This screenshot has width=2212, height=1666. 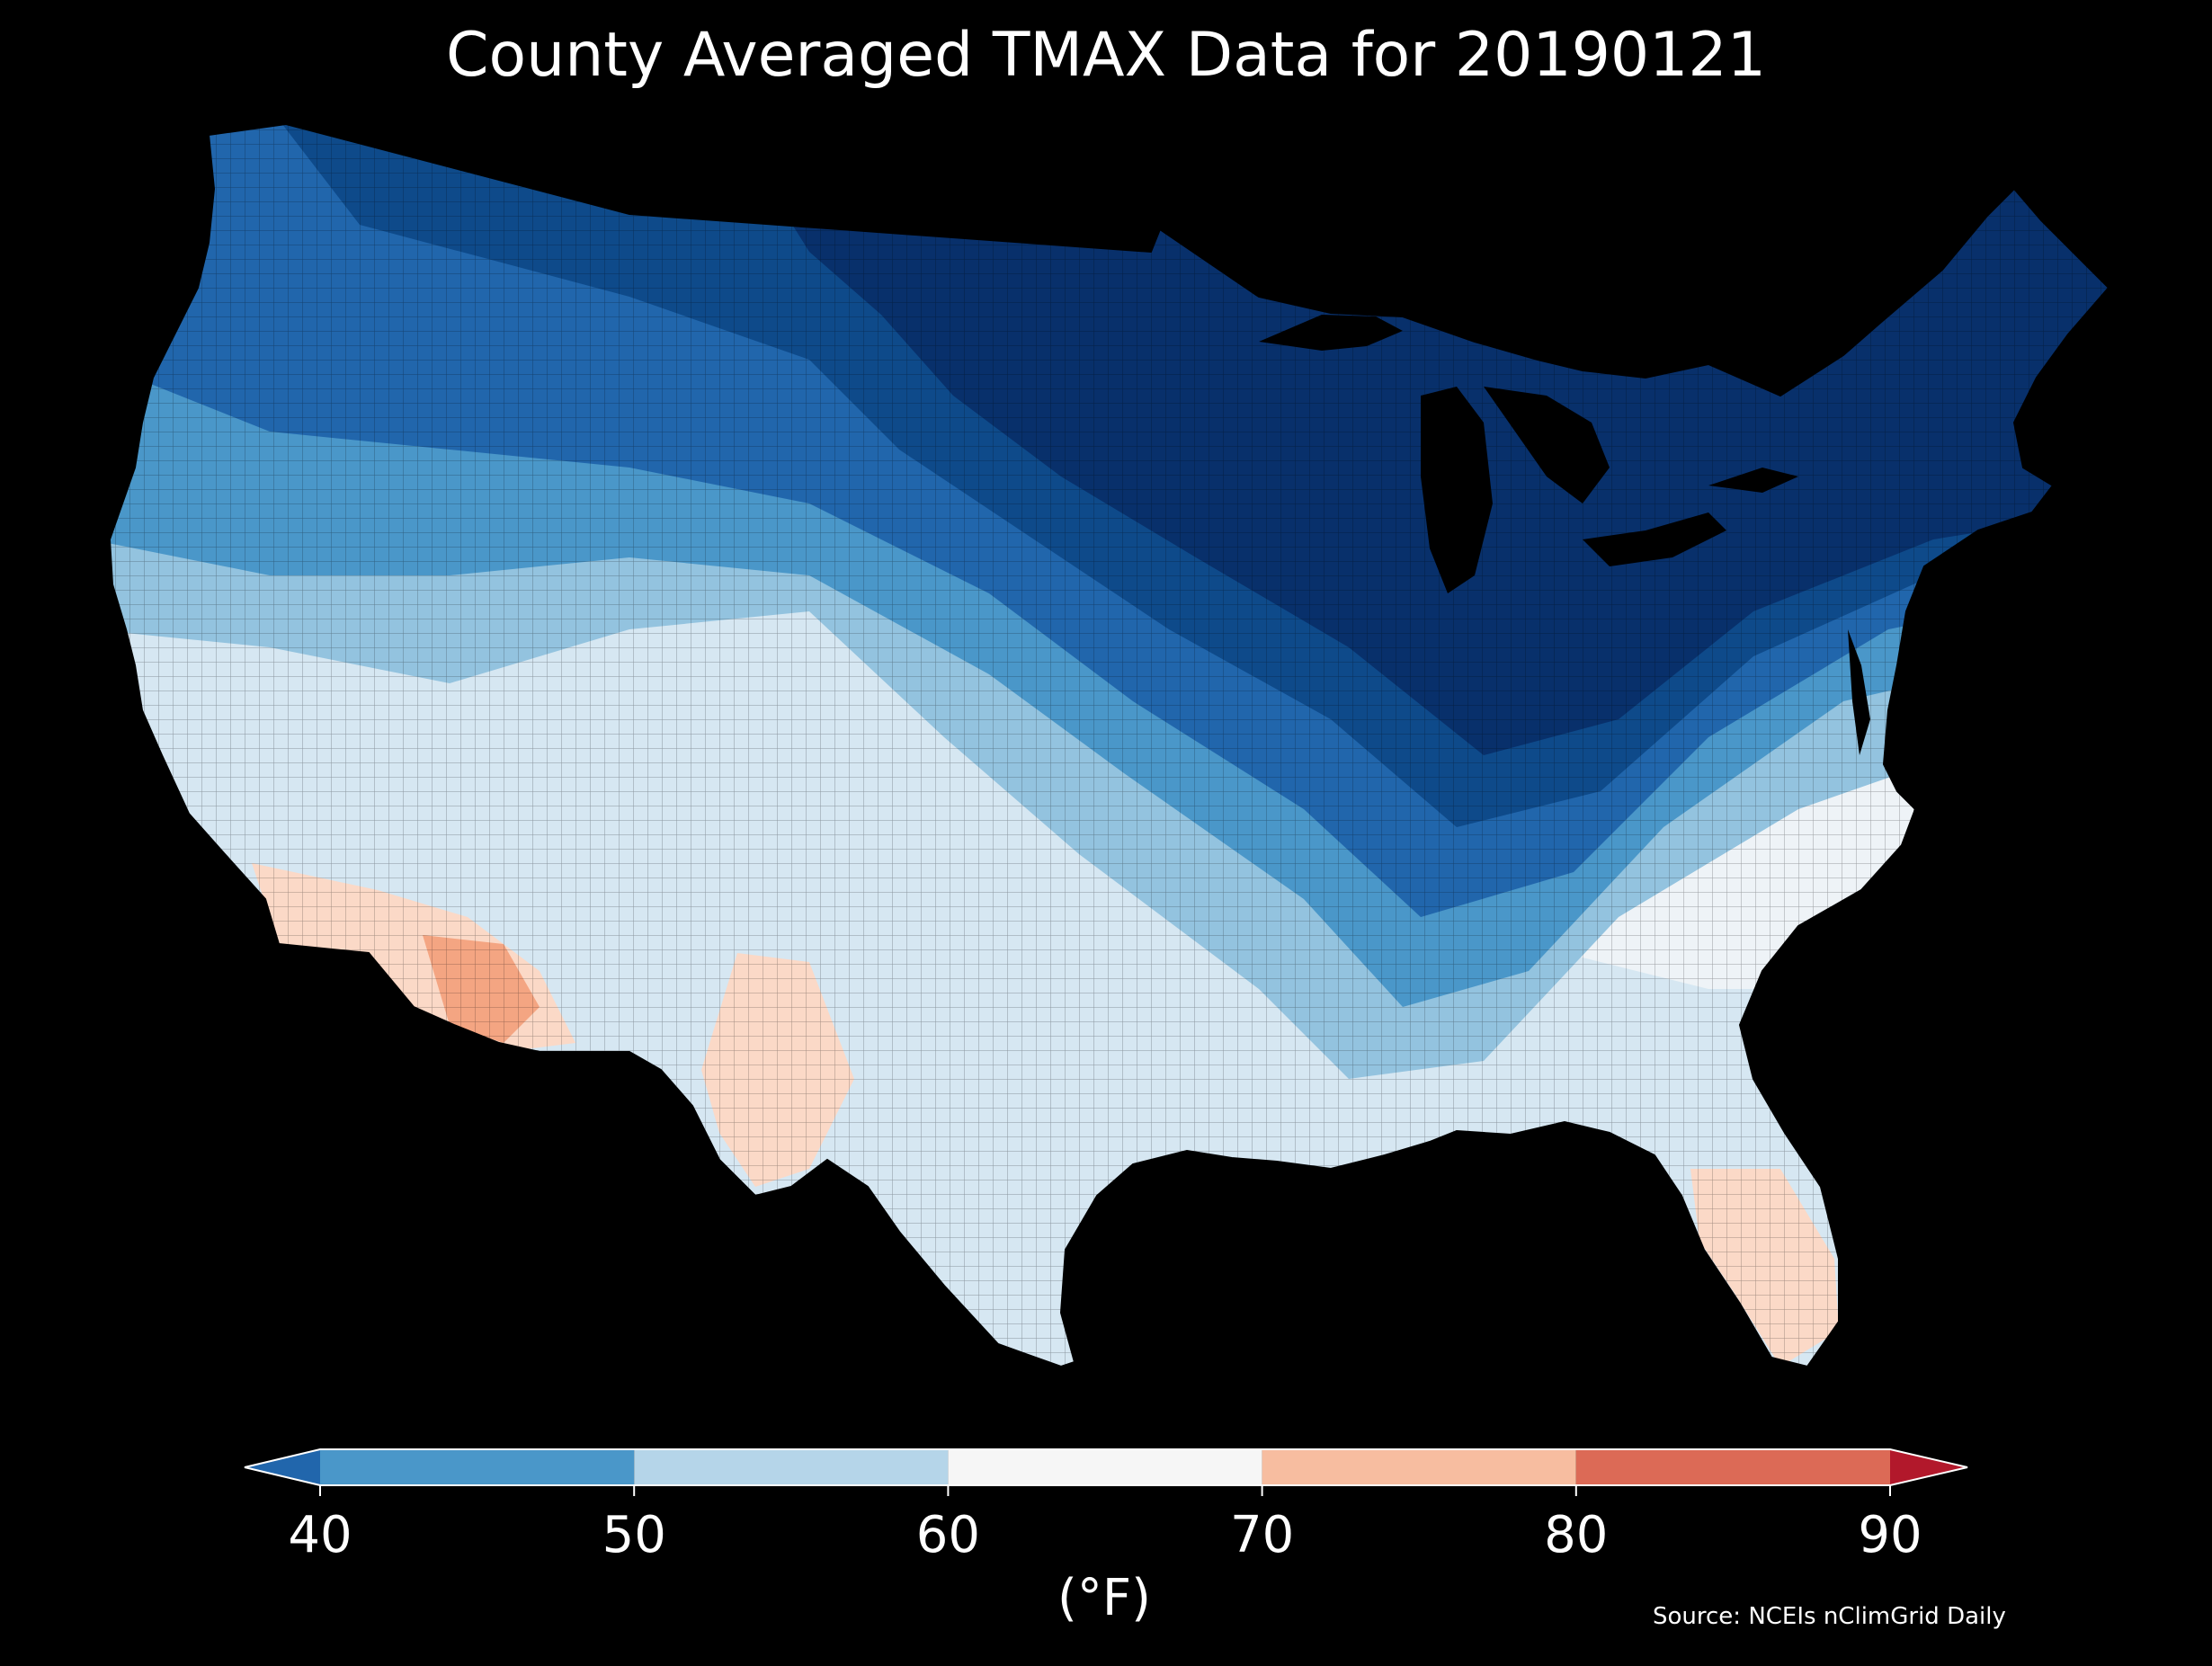 I want to click on great-lakes, so click(x=1564, y=535).